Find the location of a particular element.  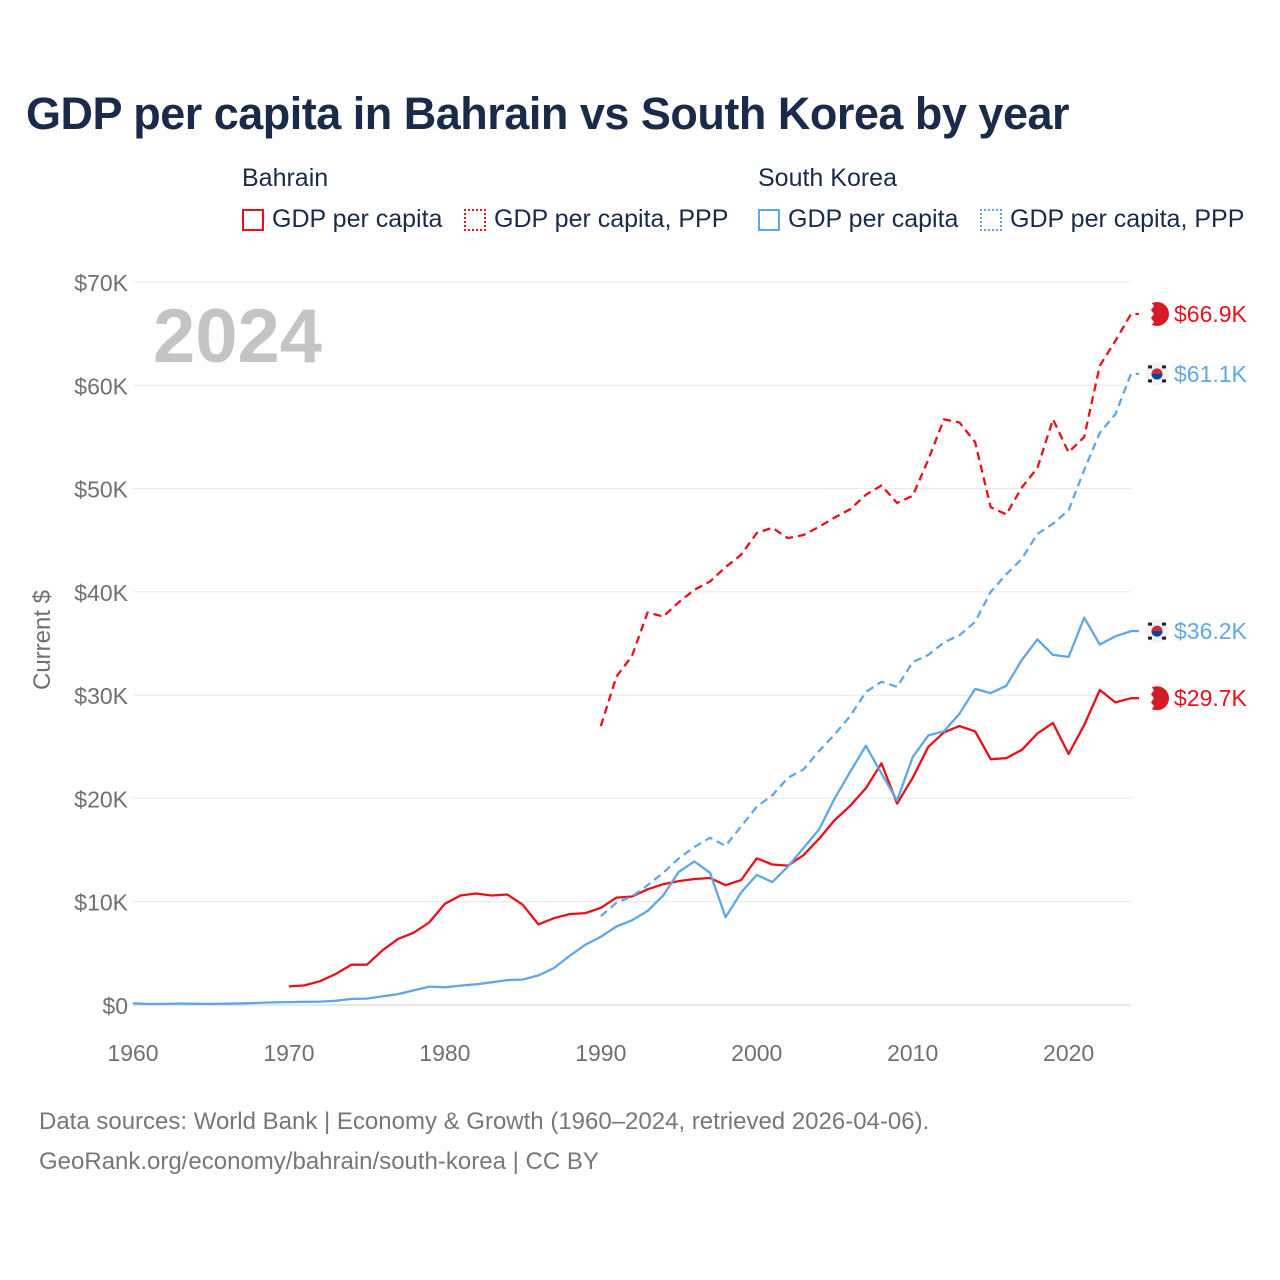

end-value-label: $61.1K is located at coordinates (1211, 374).